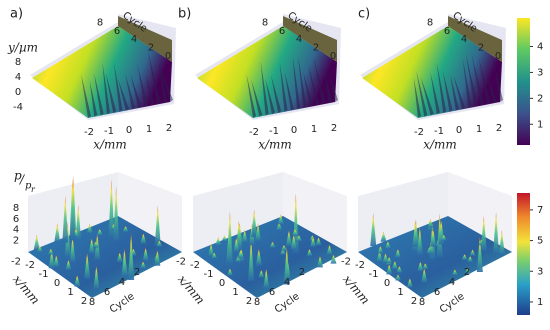 This screenshot has height=330, width=550. What do you see at coordinates (16, 208) in the screenshot?
I see `y-tick-label: 8` at bounding box center [16, 208].